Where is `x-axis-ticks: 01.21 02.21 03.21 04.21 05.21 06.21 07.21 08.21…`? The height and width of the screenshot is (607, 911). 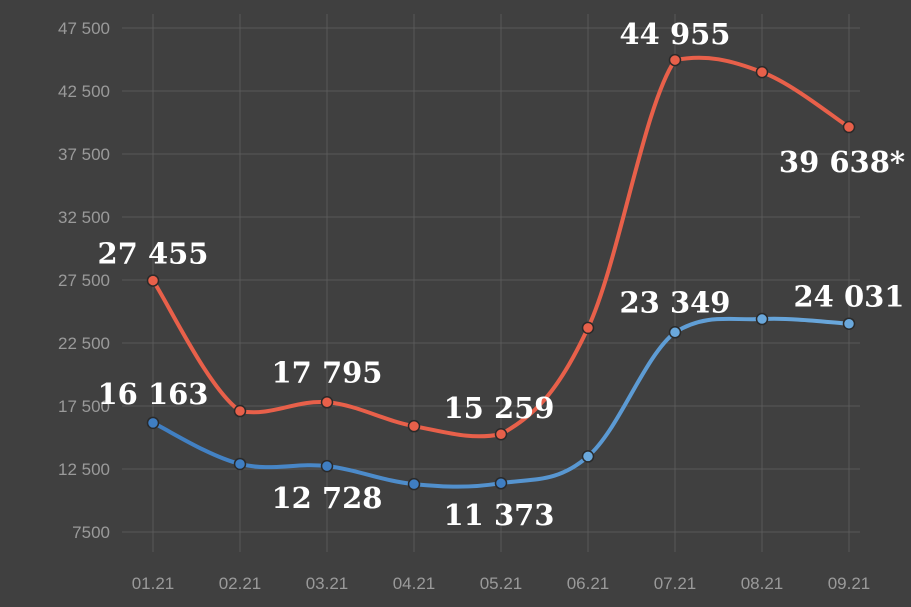
x-axis-ticks: 01.21 02.21 03.21 04.21 05.21 06.21 07.21 08.21… is located at coordinates (501, 583).